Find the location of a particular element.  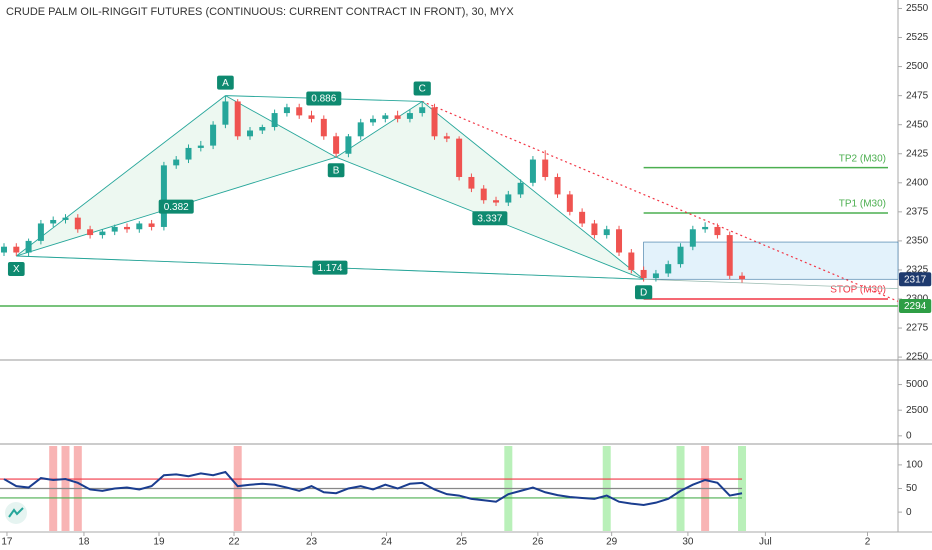

x-tick-label: 19 is located at coordinates (159, 542).